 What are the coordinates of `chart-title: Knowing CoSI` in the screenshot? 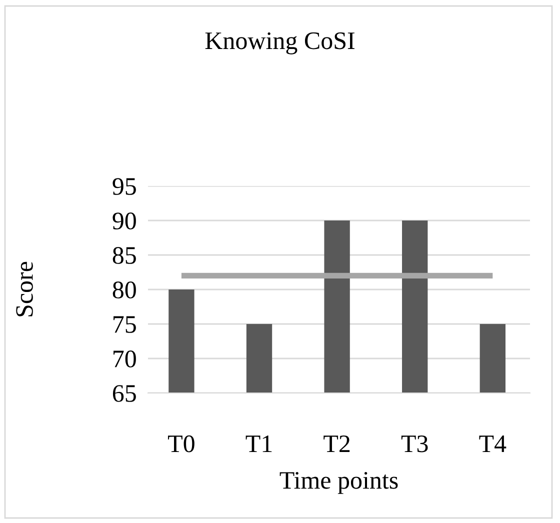 It's located at (279, 43).